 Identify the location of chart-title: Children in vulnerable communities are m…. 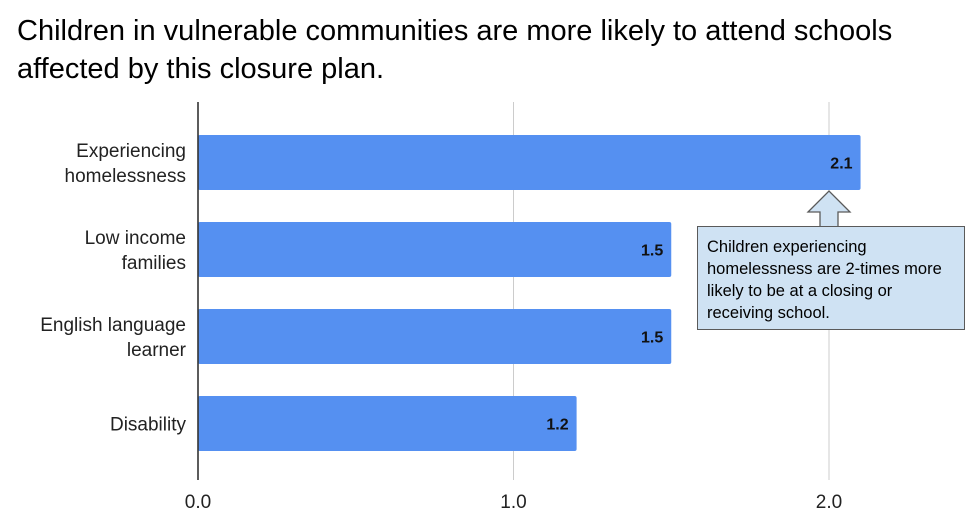
(455, 50).